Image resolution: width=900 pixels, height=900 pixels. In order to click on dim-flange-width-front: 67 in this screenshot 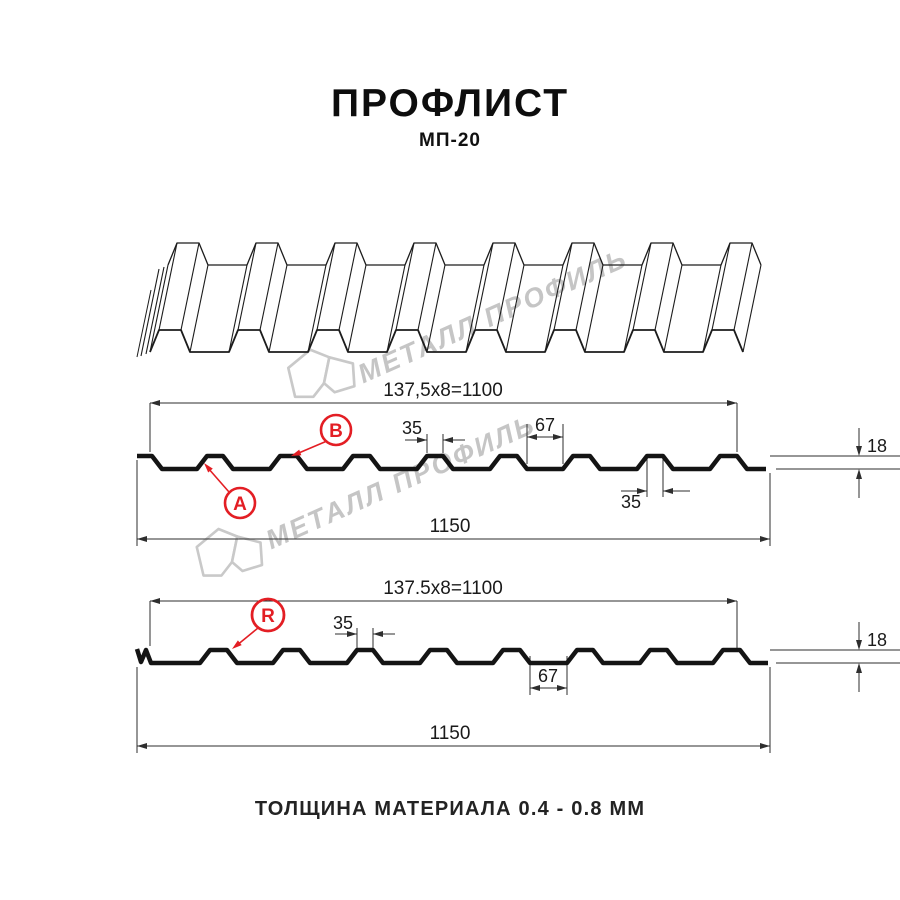, I will do `click(545, 425)`.